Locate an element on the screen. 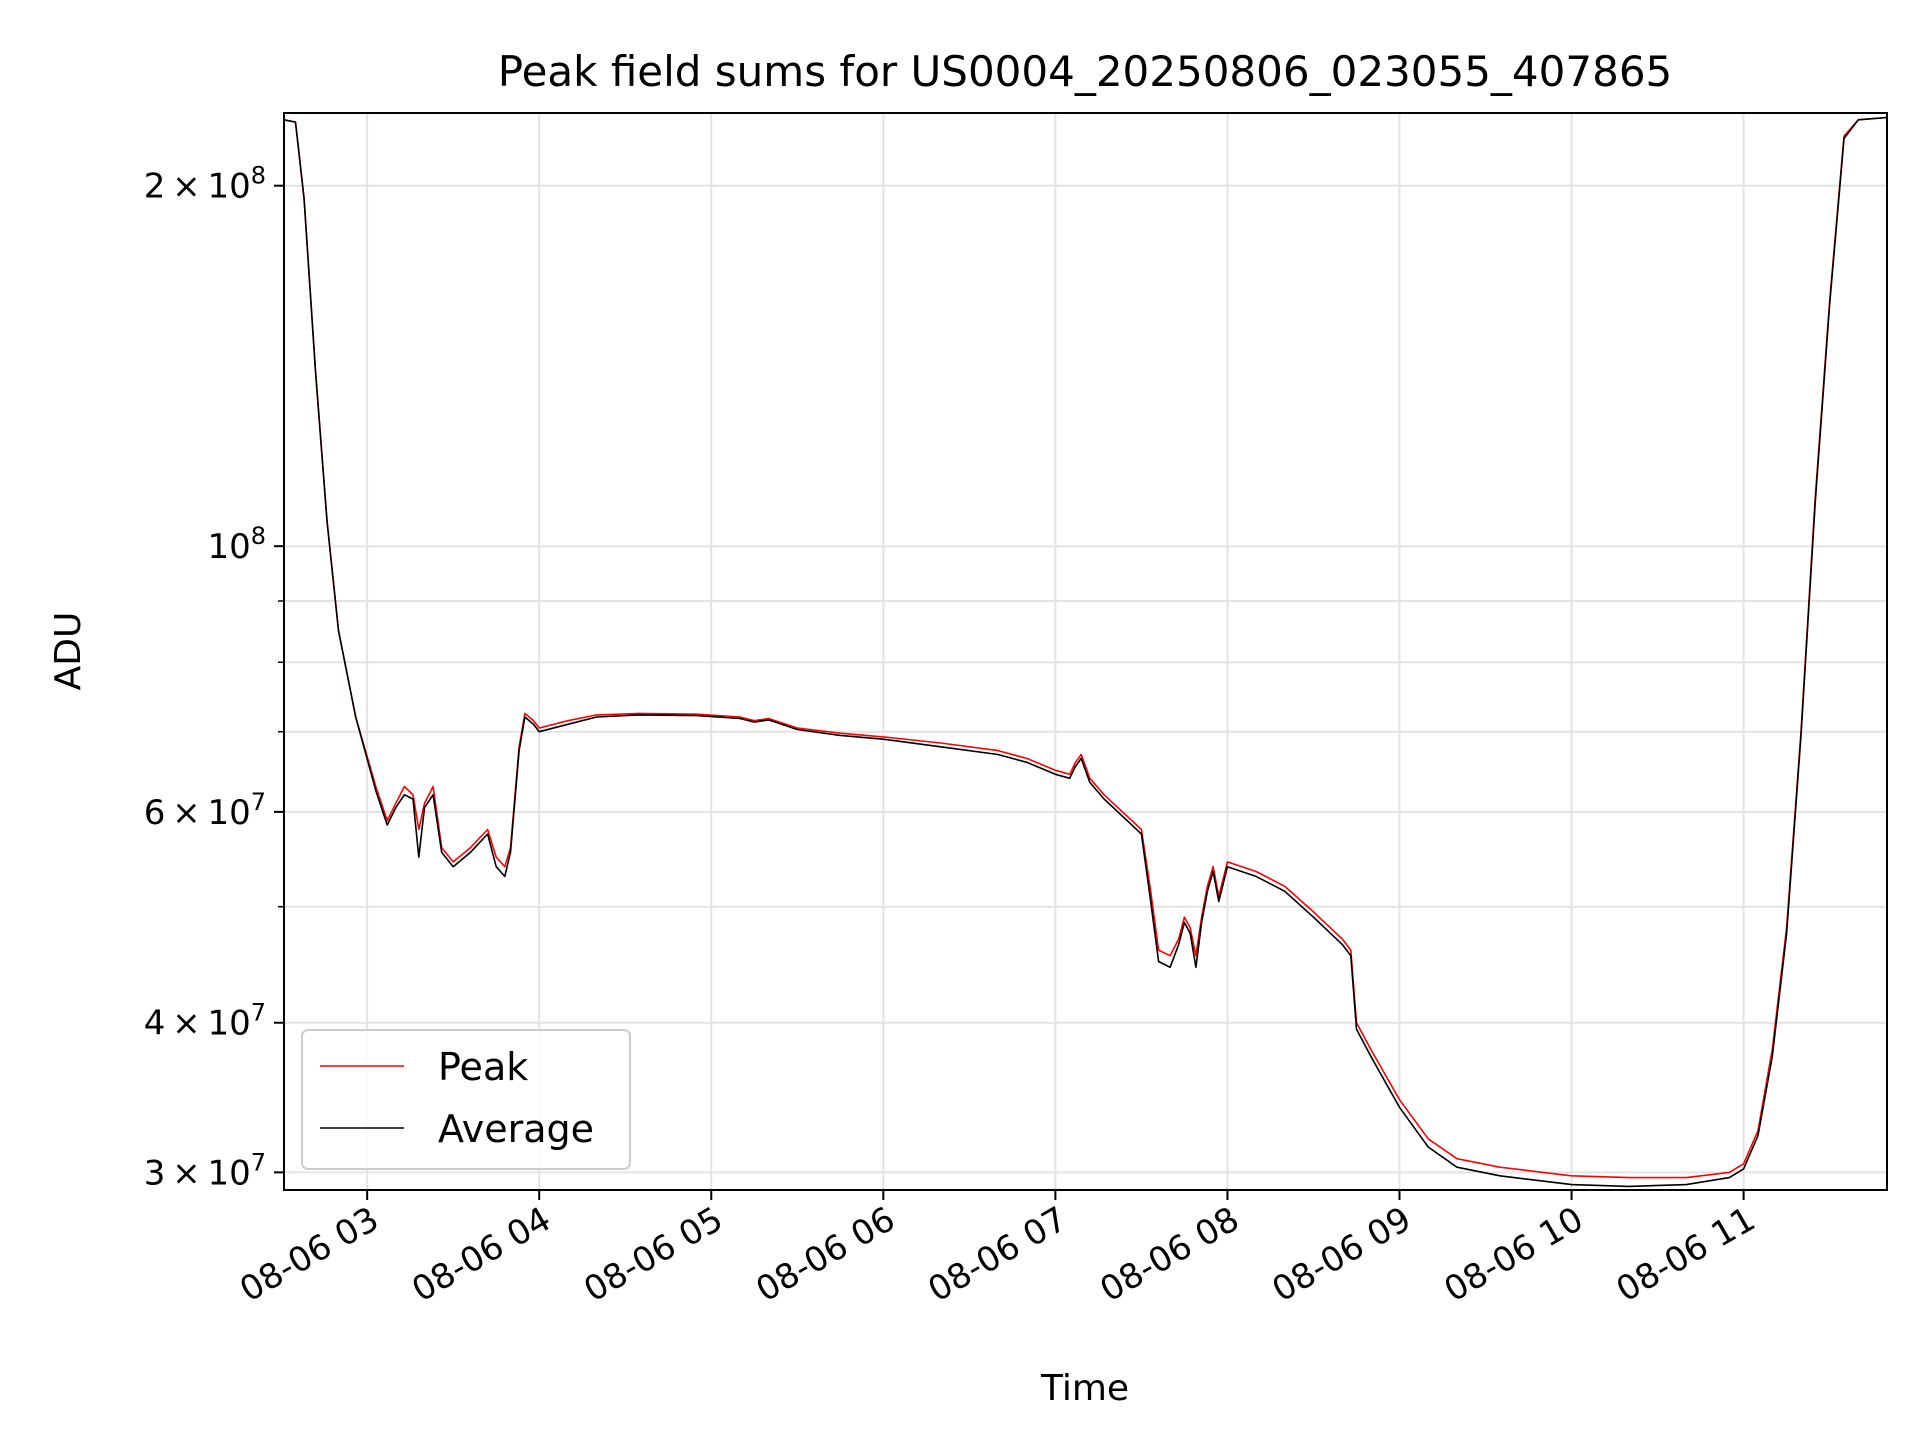  y-tick-mantissa: 3 is located at coordinates (155, 1173).